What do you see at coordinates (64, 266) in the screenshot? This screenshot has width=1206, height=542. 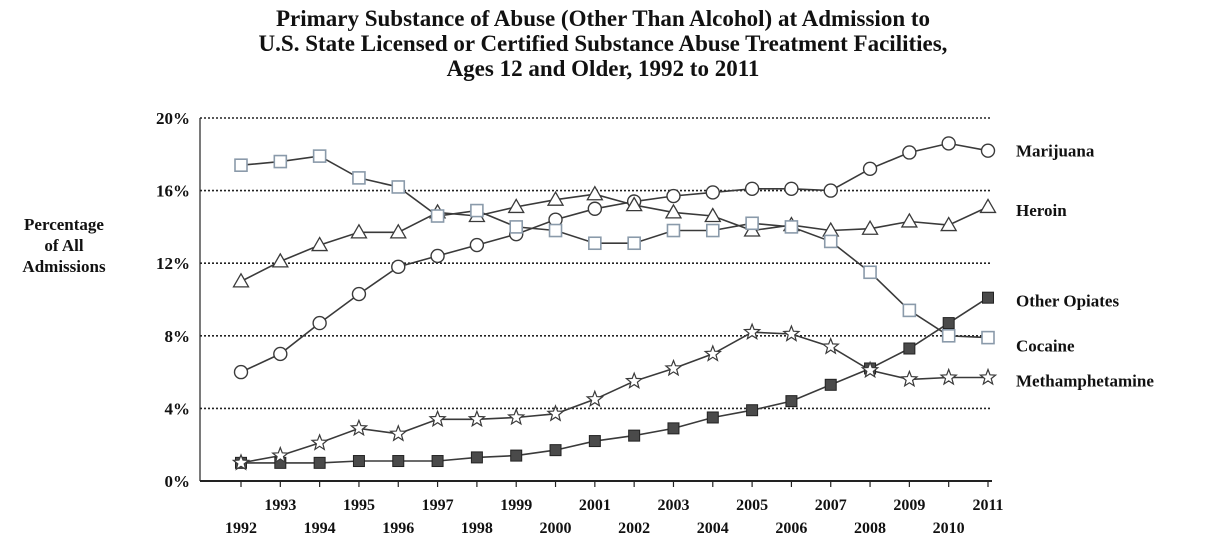 I see `y-axis-label-line-3: Admissions` at bounding box center [64, 266].